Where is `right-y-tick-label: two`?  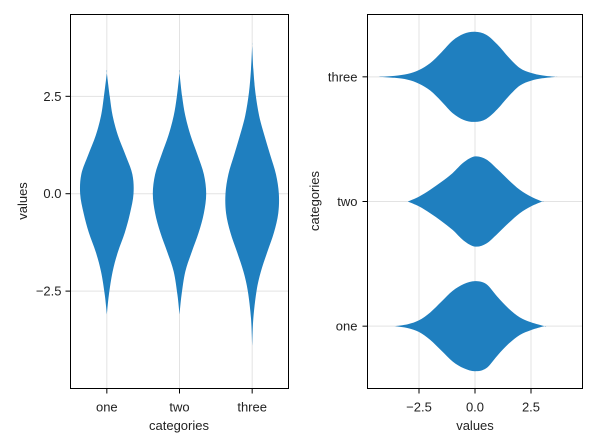 right-y-tick-label: two is located at coordinates (347, 201).